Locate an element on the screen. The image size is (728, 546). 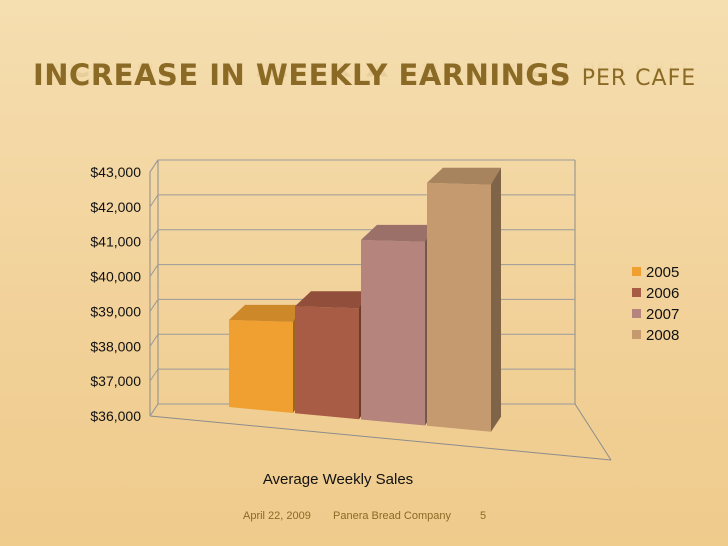
bar-2006 is located at coordinates (332, 355).